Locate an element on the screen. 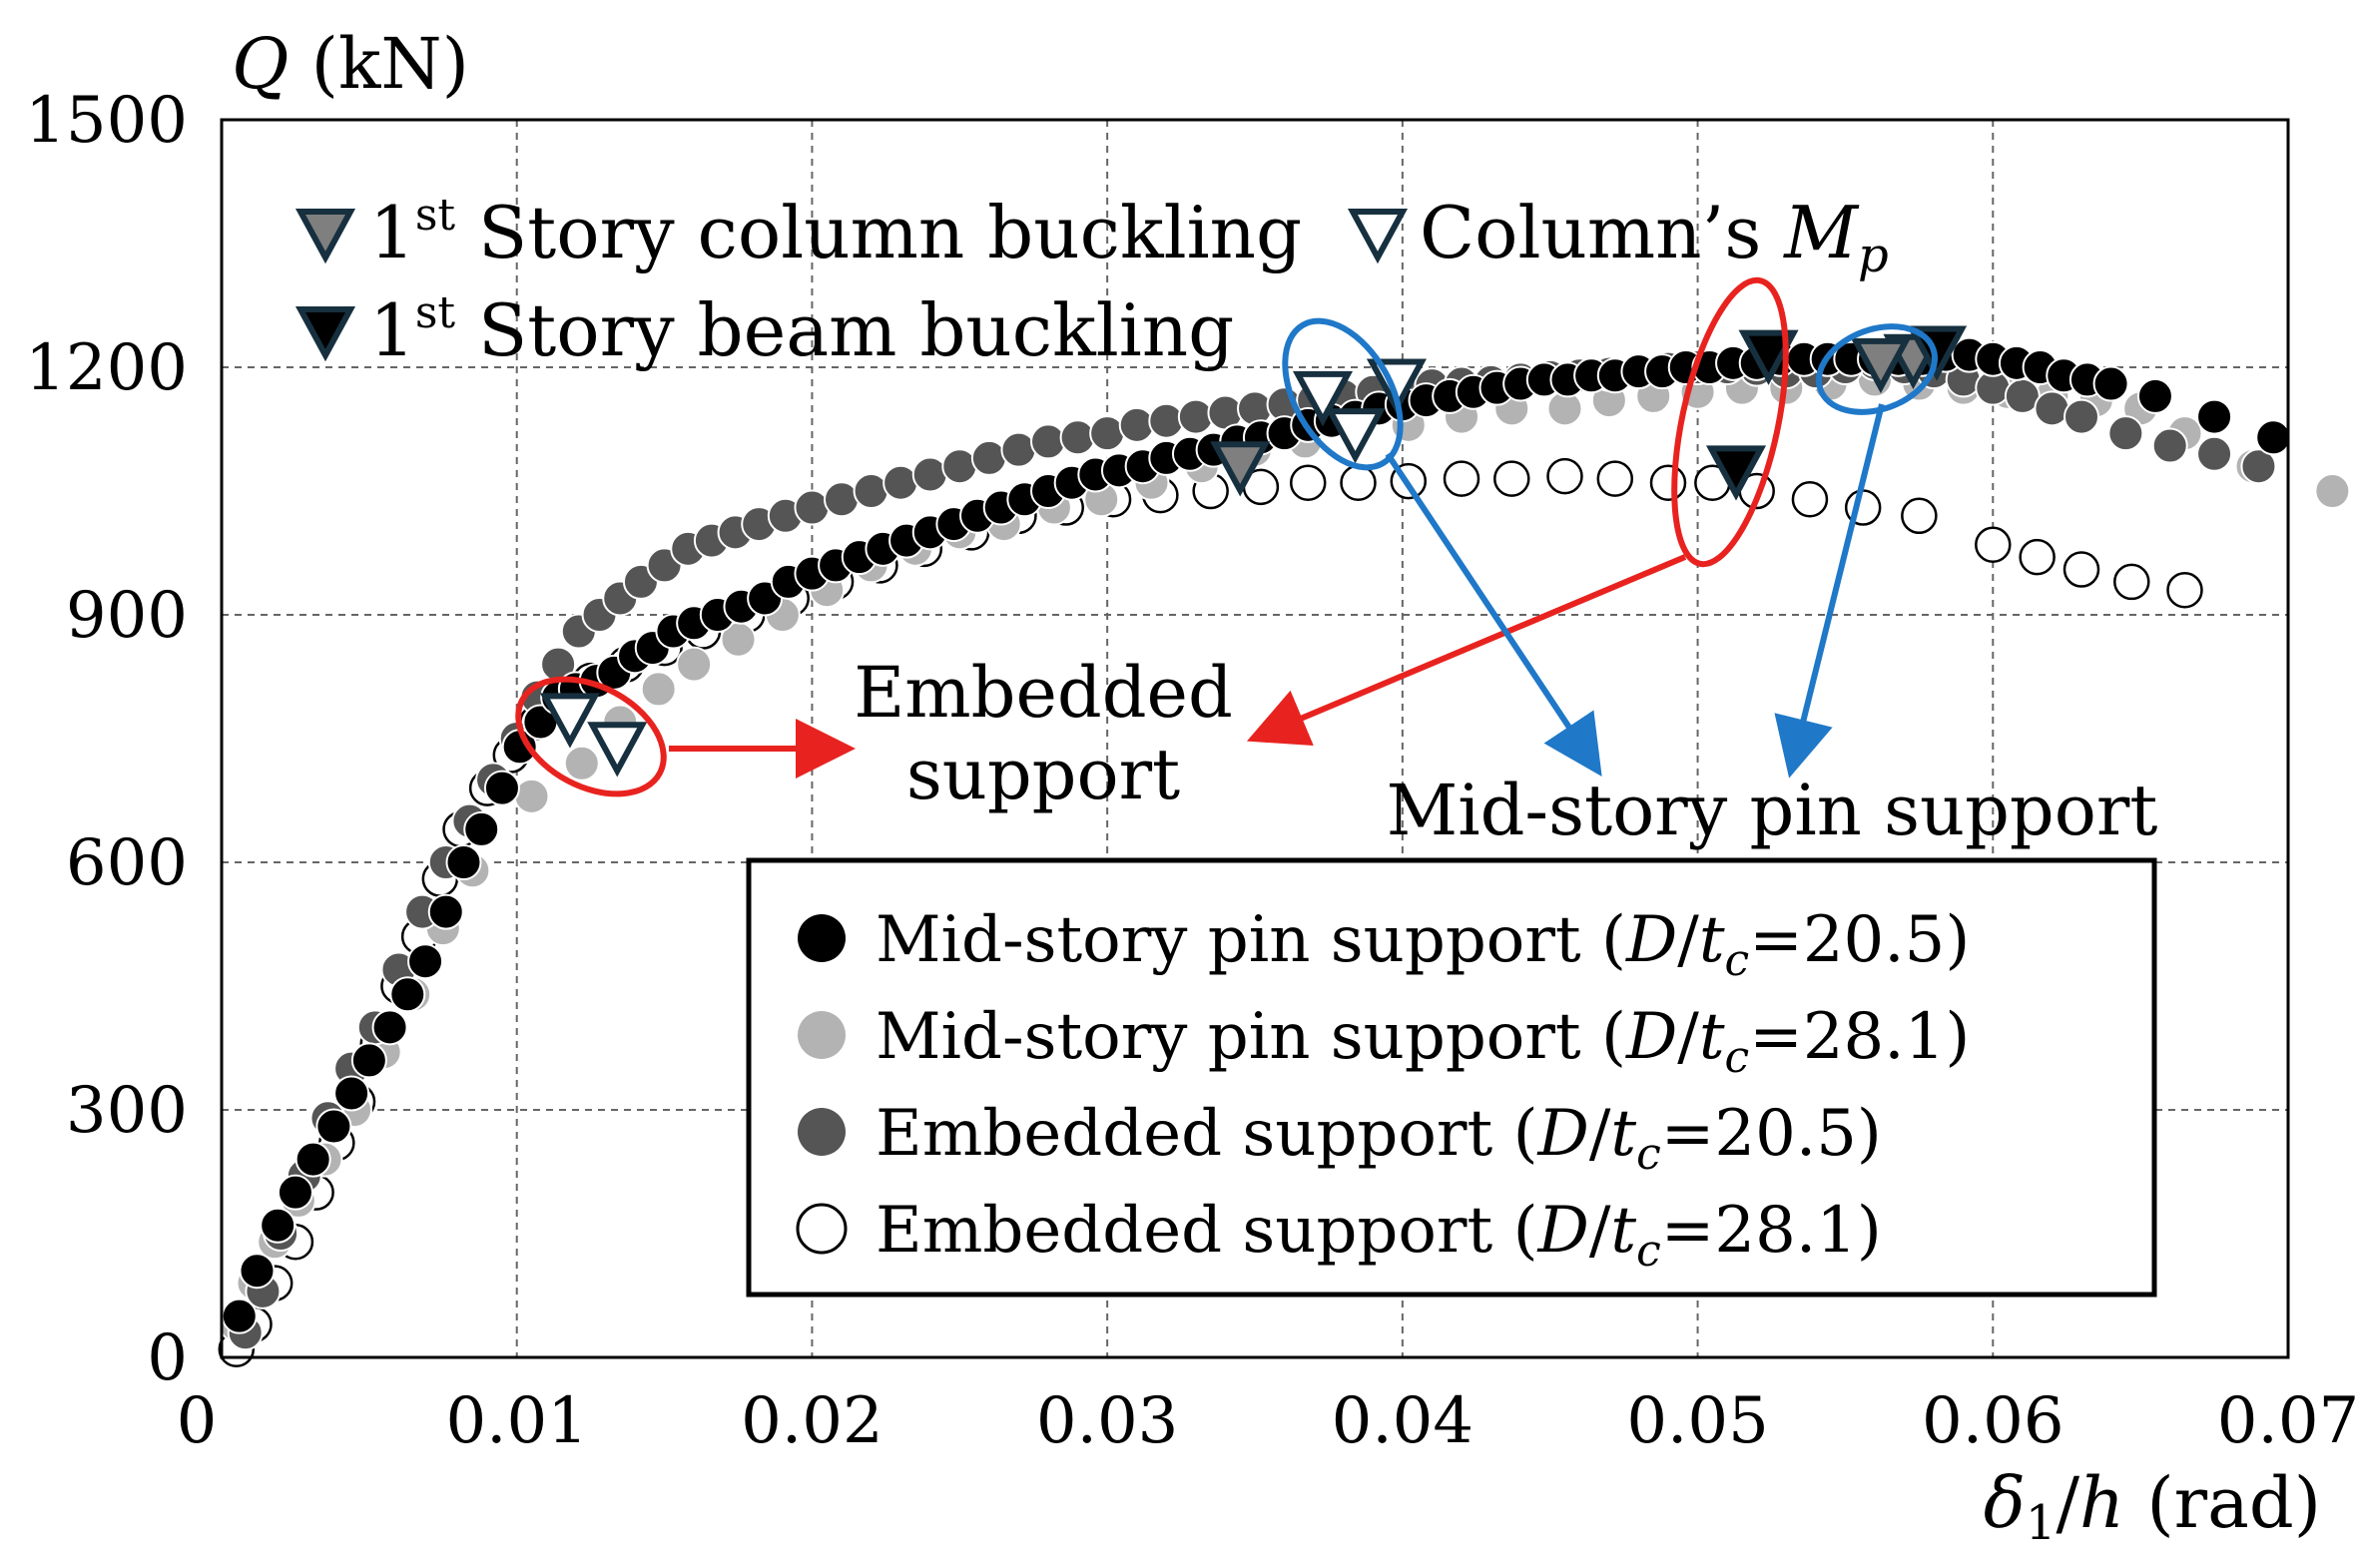  legend-column-buckling: 1st Story column buckling is located at coordinates (798, 232).